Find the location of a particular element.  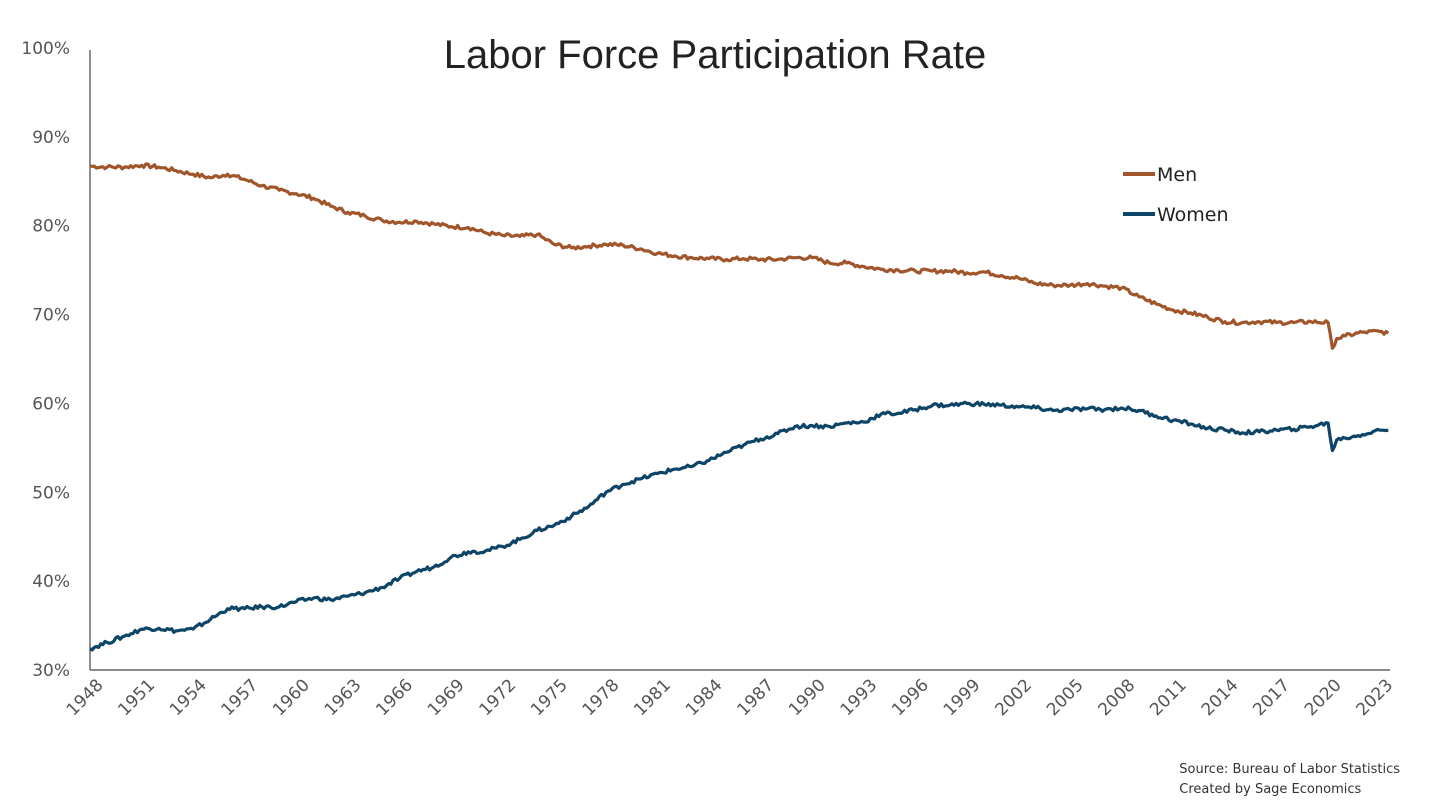

x-tick-label: 1966 is located at coordinates (394, 697).